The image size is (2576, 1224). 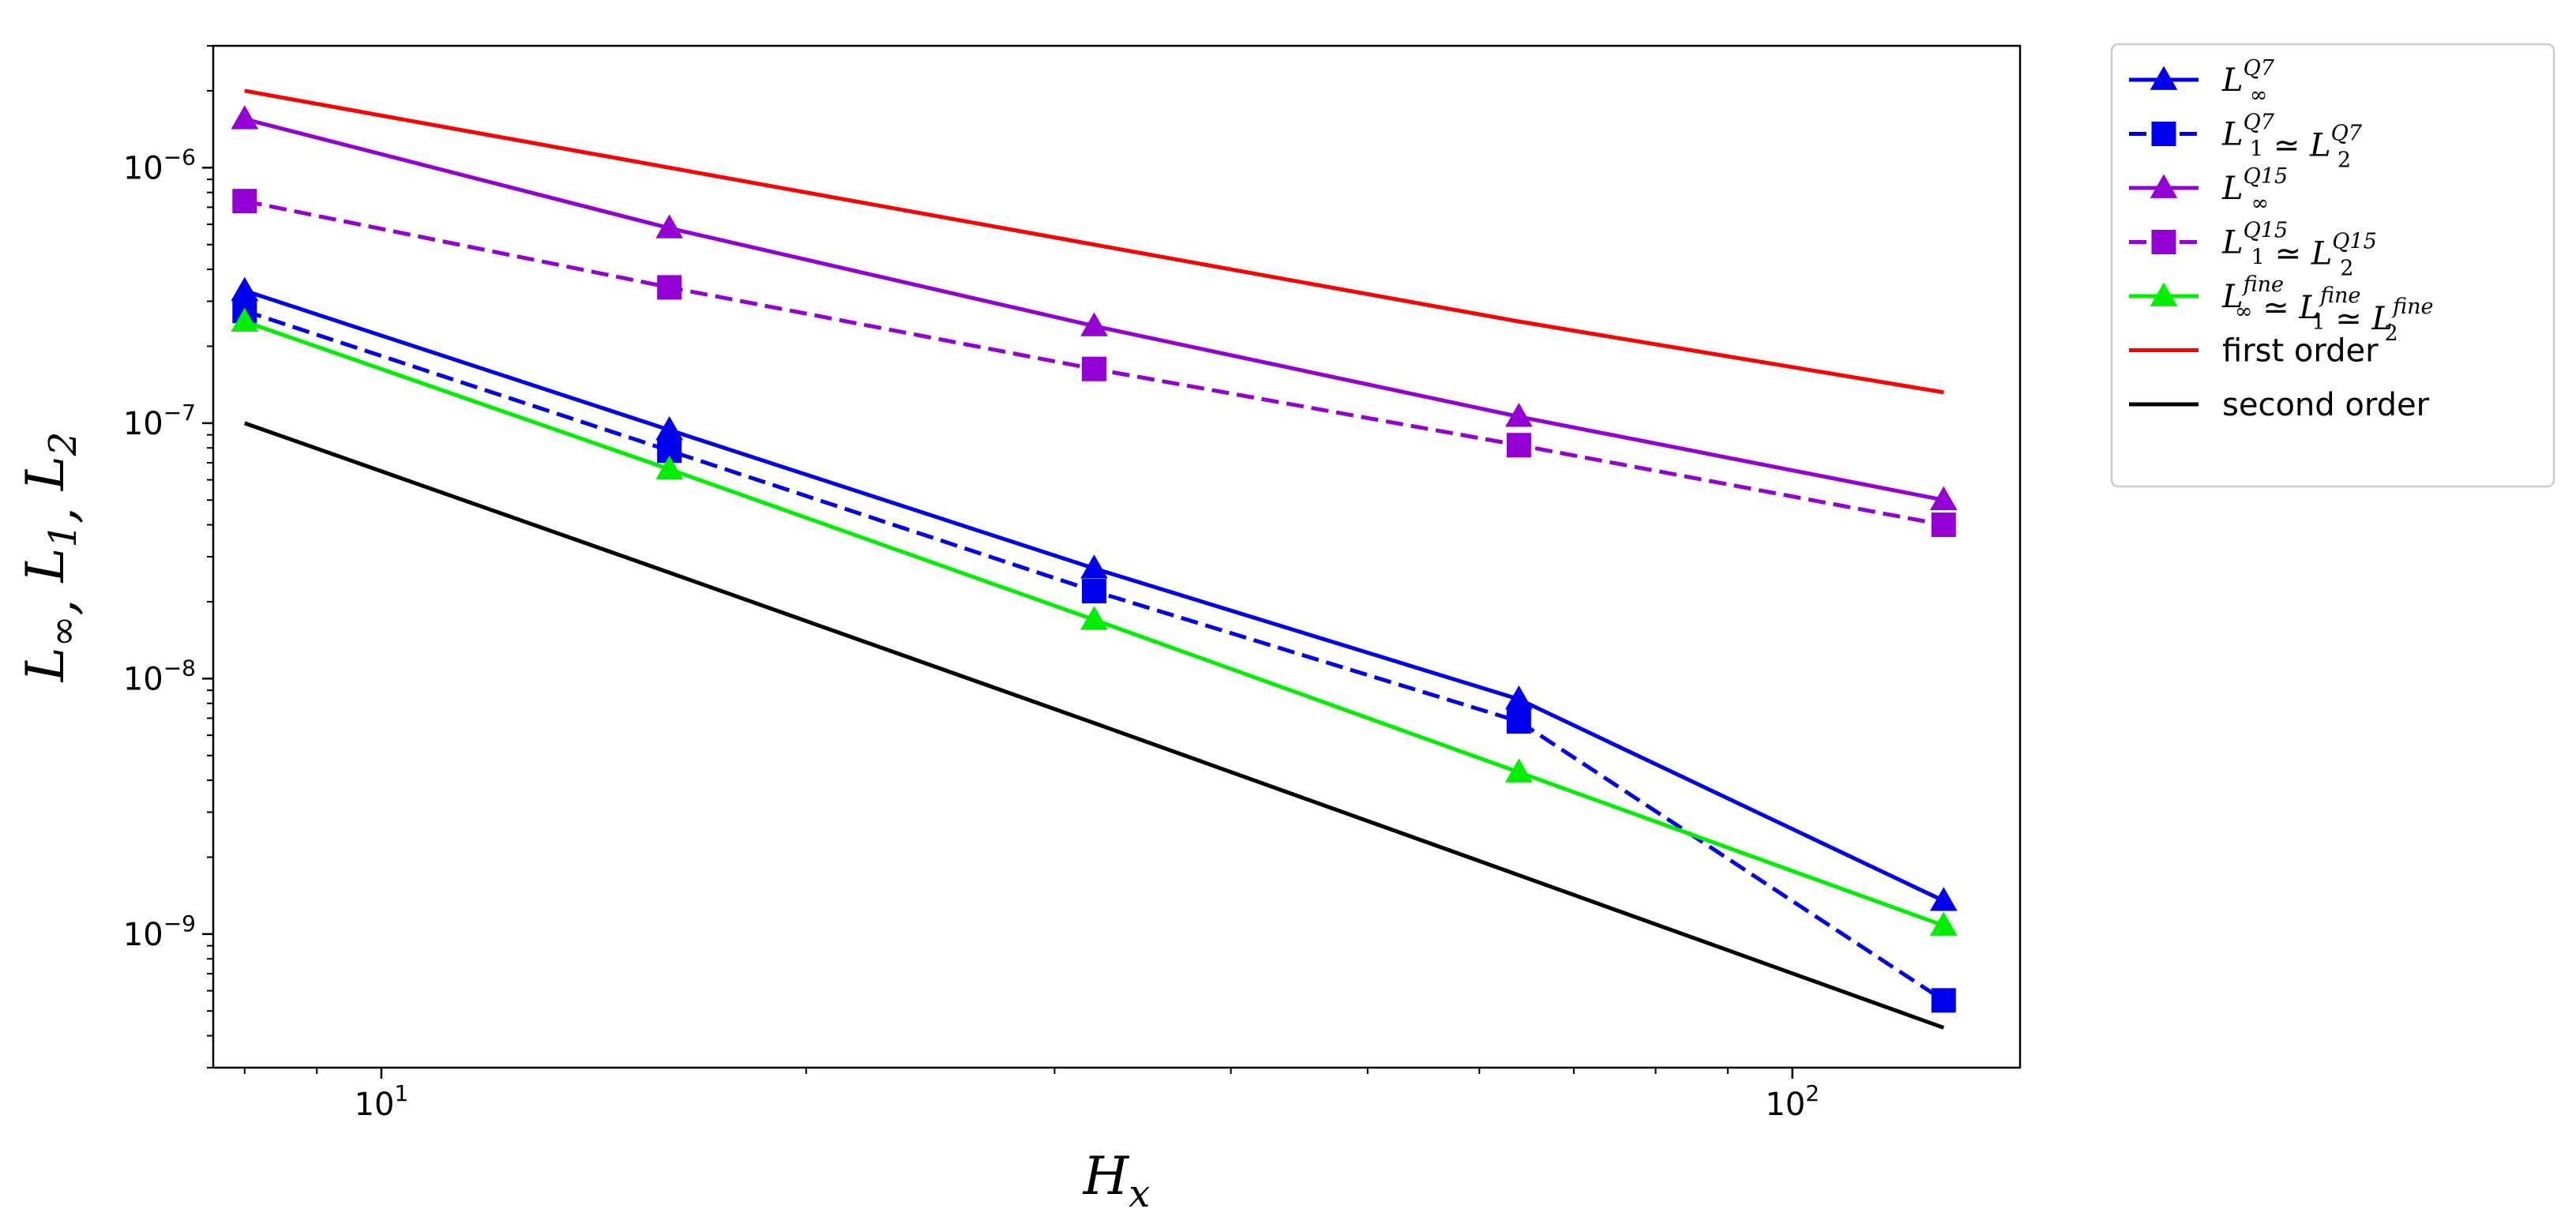 What do you see at coordinates (2327, 309) in the screenshot?
I see `legend-label-4: Lfine ∞ ≃ Lfine 1 ≃ Lfine 2` at bounding box center [2327, 309].